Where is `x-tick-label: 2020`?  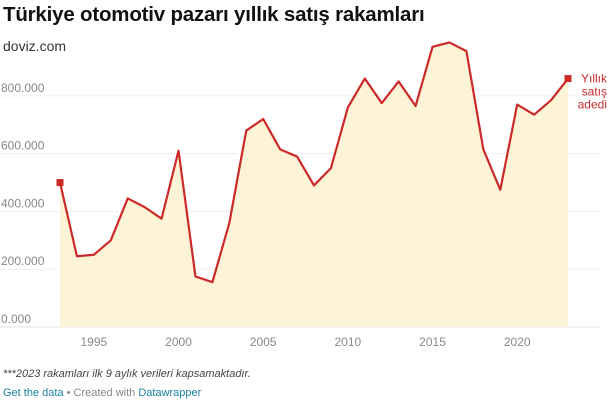
x-tick-label: 2020 is located at coordinates (517, 342).